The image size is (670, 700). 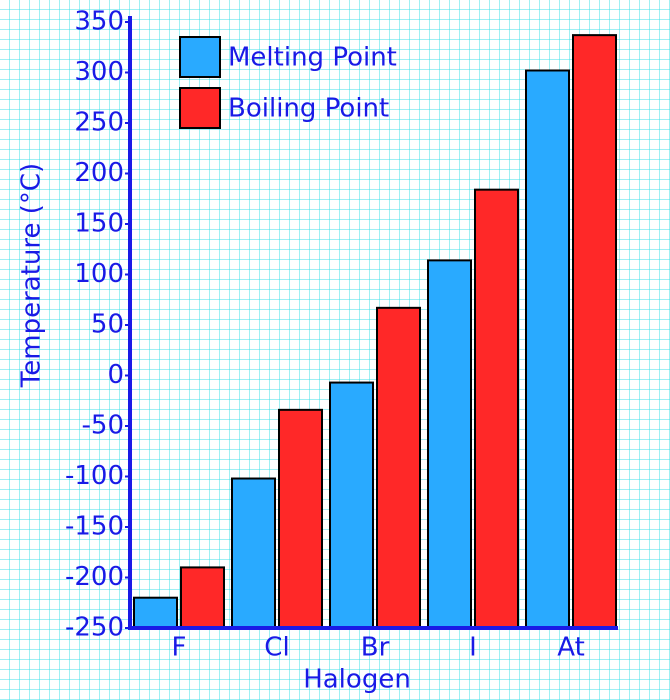 I want to click on legend-label: Boiling Point, so click(x=308, y=109).